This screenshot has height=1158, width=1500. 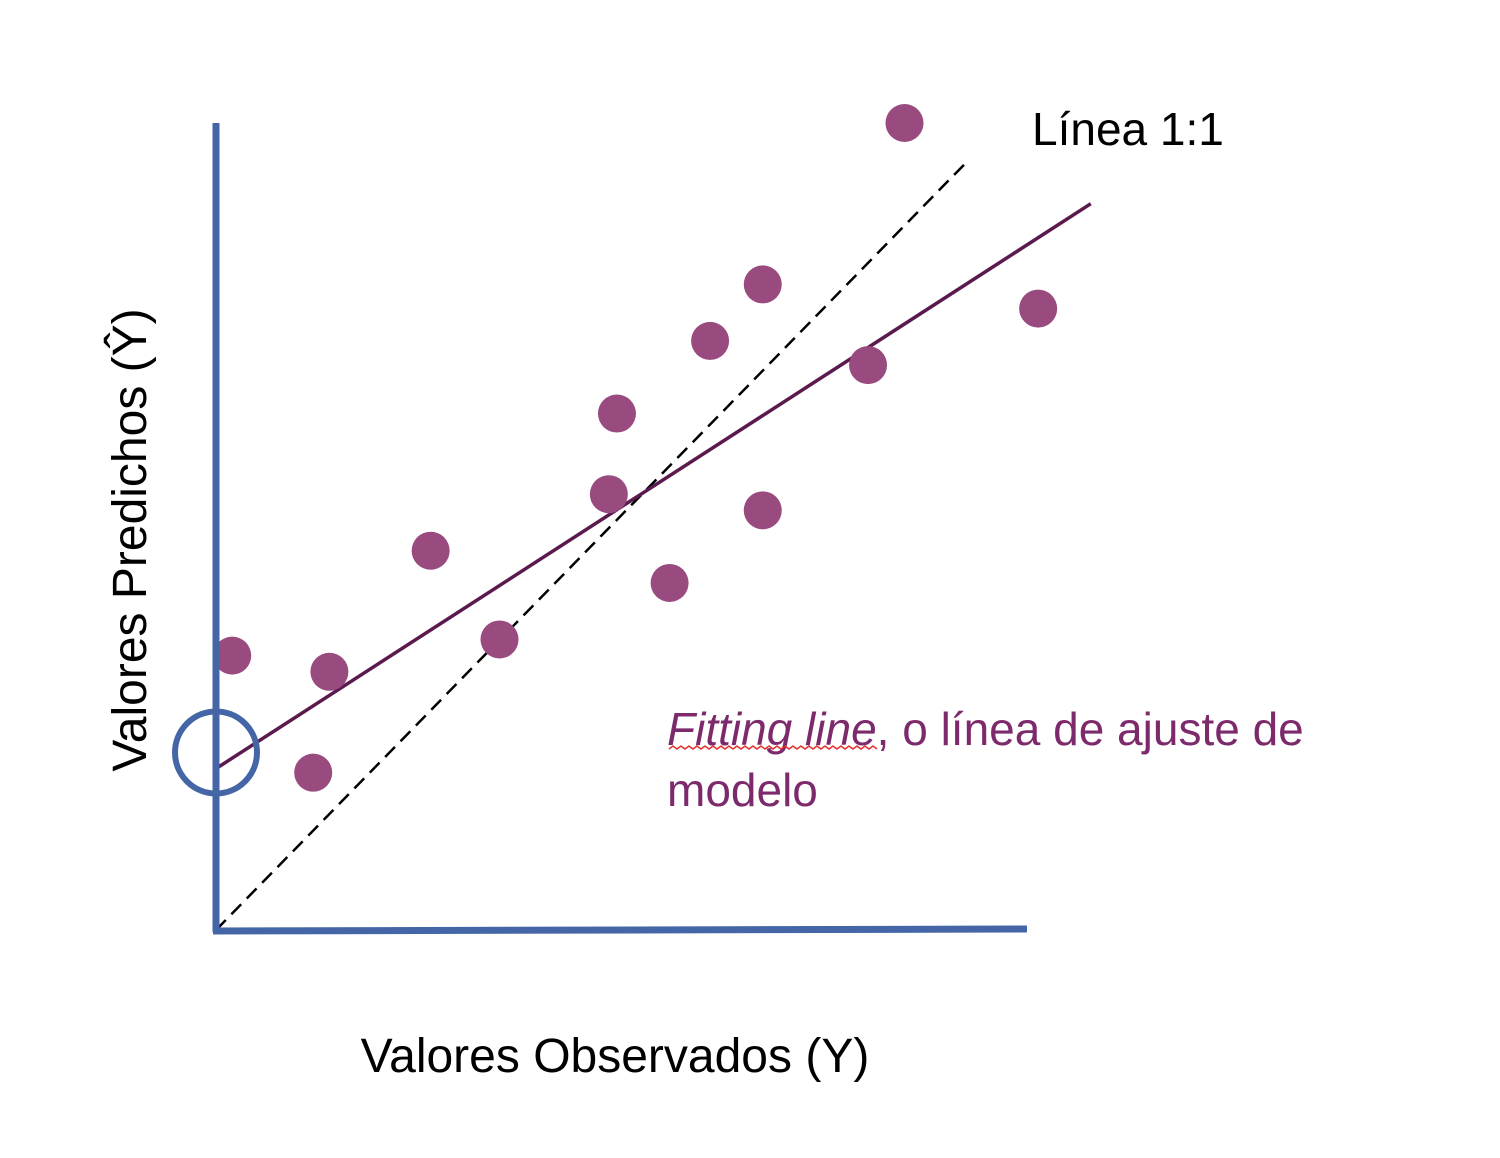 I want to click on fit-line-label-rest: , o línea de ajuste de, so click(x=1090, y=729).